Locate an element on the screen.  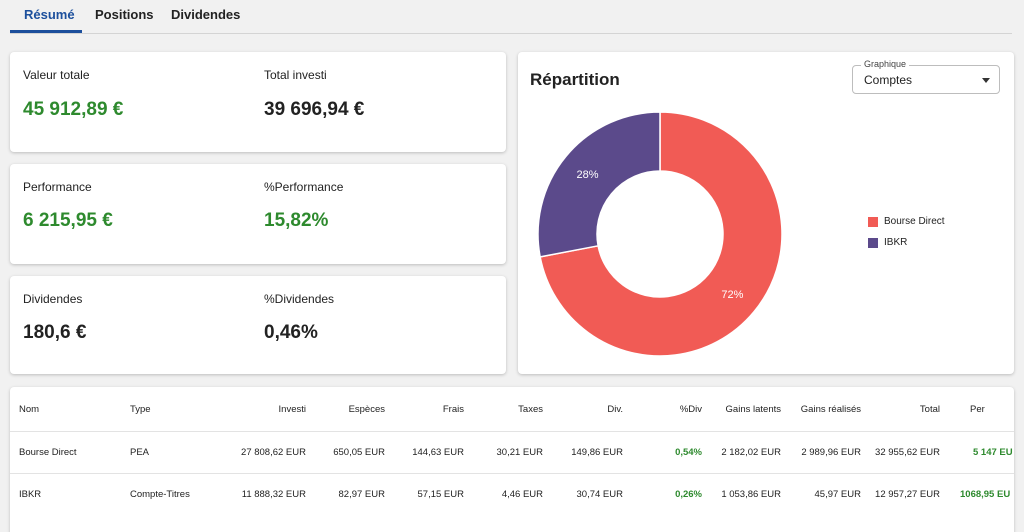
total-investi-label: Total investi is located at coordinates (295, 75).